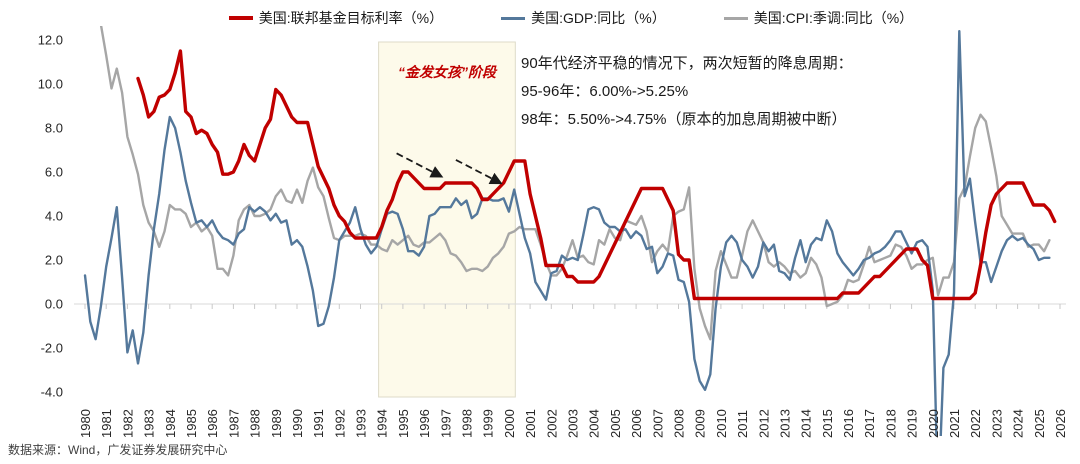 This screenshot has width=1080, height=464. Describe the element at coordinates (598, 18) in the screenshot. I see `legend-label-gdp: 美国:GDP:同比（%）` at that location.